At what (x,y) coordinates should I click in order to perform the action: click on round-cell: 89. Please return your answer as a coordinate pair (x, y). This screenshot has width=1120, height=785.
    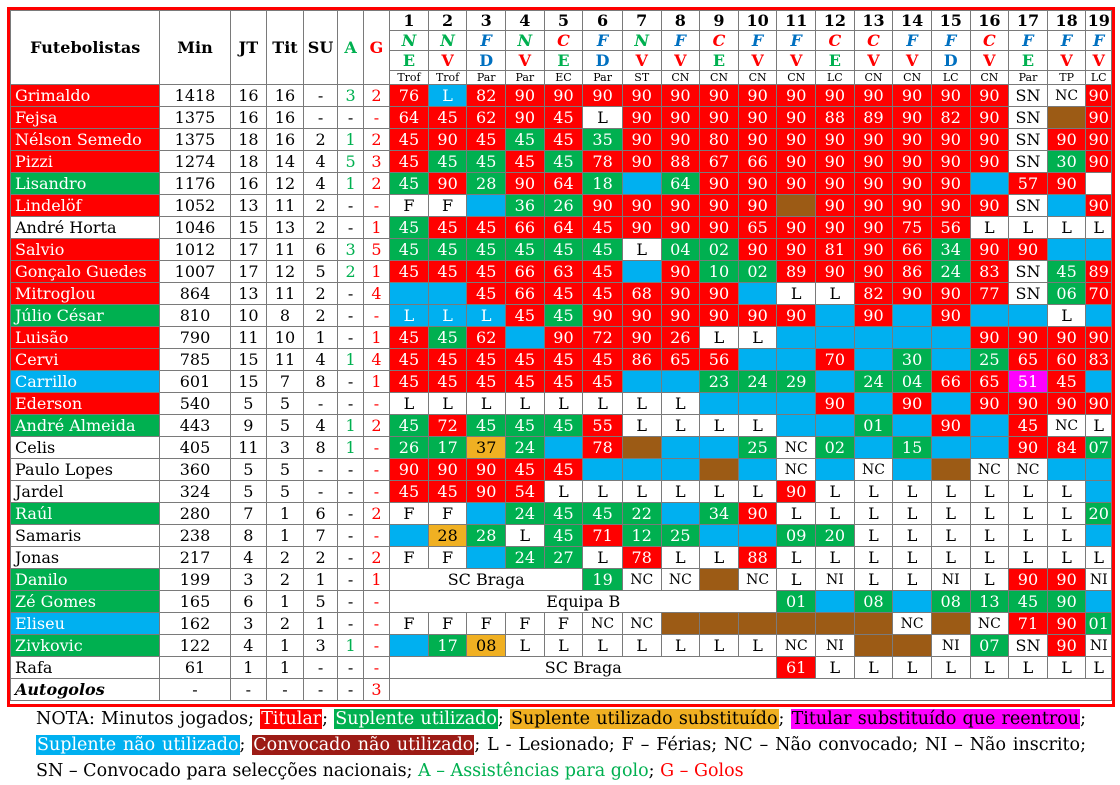
    Looking at the image, I should click on (873, 117).